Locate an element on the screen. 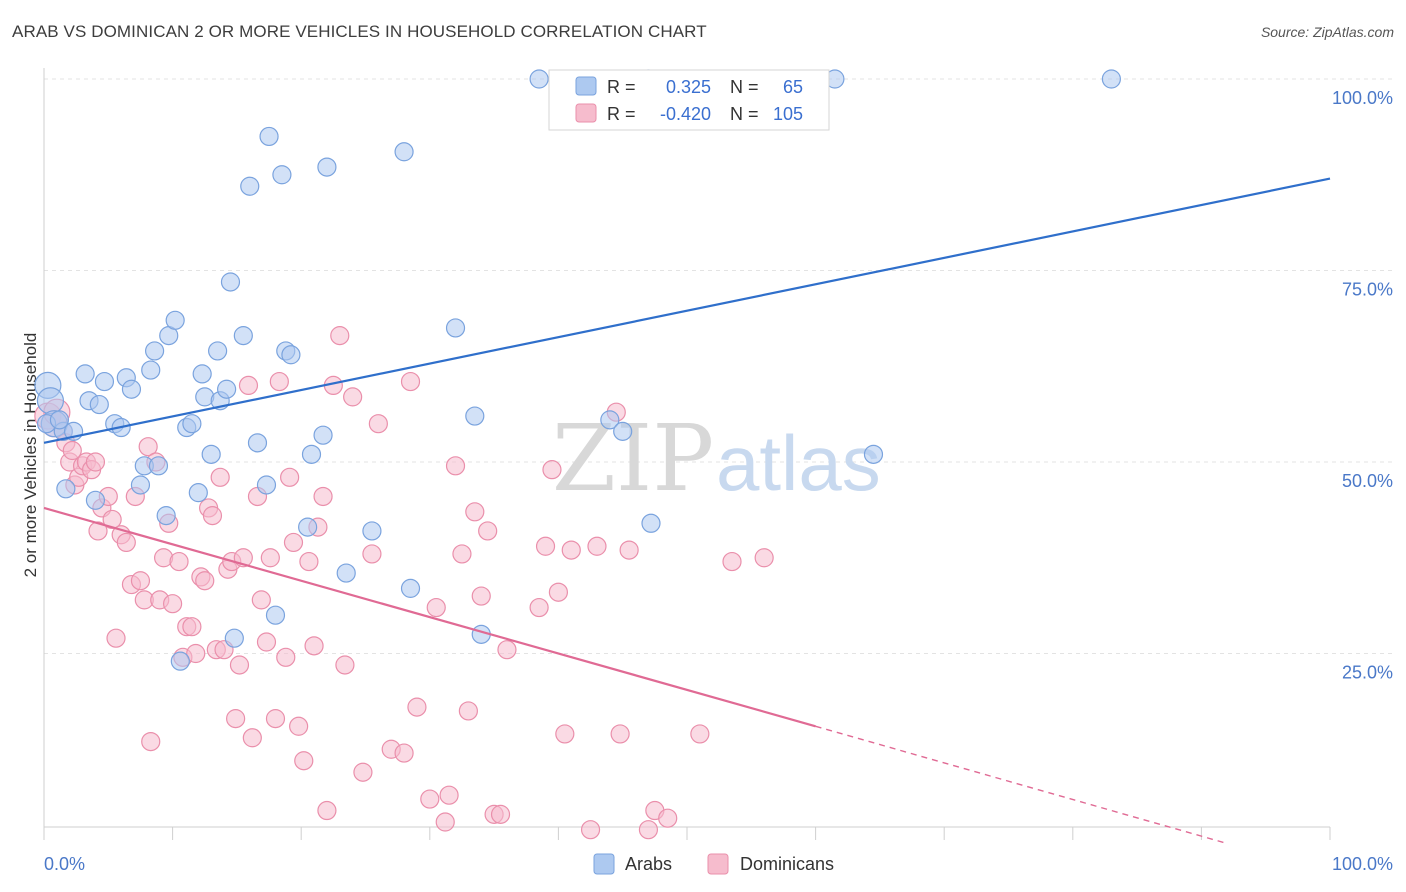 The image size is (1406, 892). legend-arabs-r-label: R = is located at coordinates (621, 87).